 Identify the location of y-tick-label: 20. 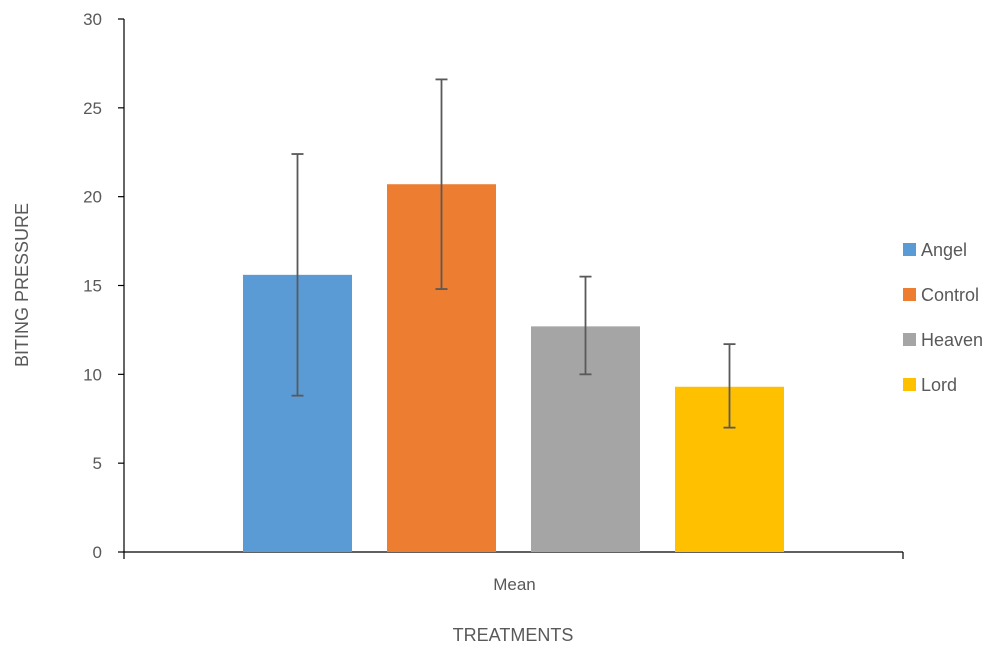
(92, 197).